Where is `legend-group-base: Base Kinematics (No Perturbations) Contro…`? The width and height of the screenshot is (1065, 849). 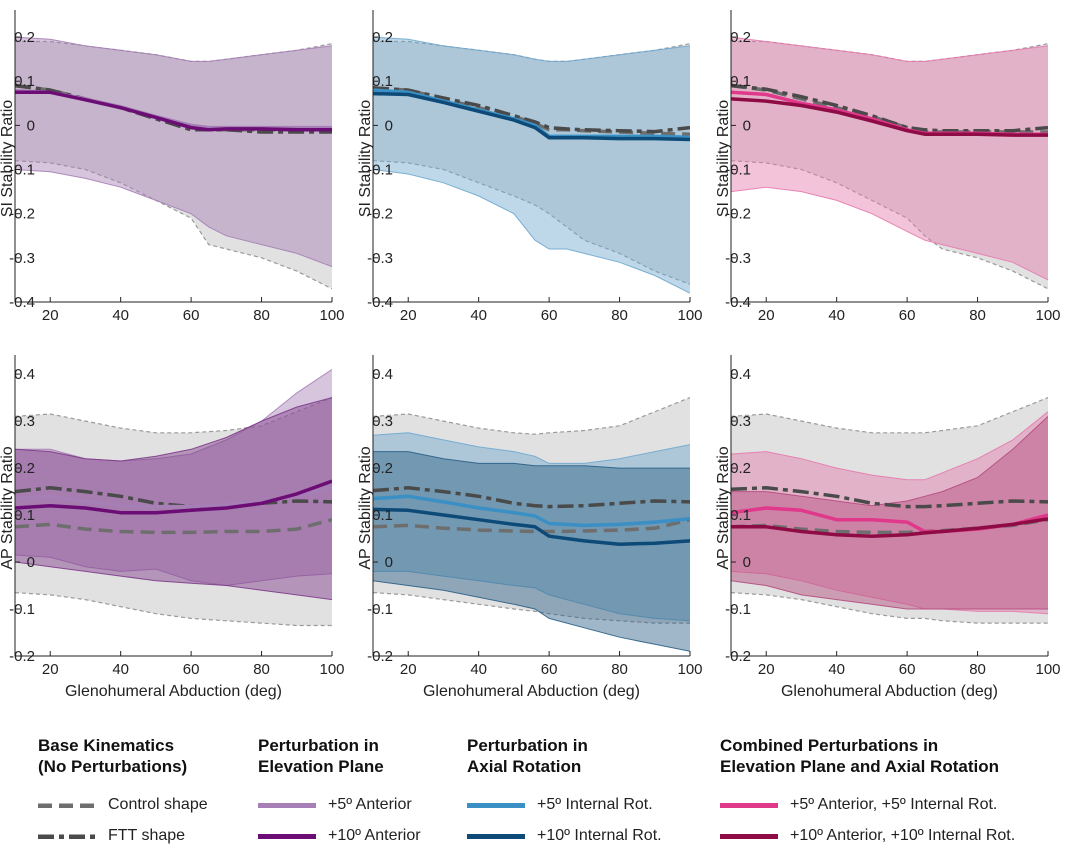 legend-group-base: Base Kinematics (No Perturbations) Contro… is located at coordinates (123, 789).